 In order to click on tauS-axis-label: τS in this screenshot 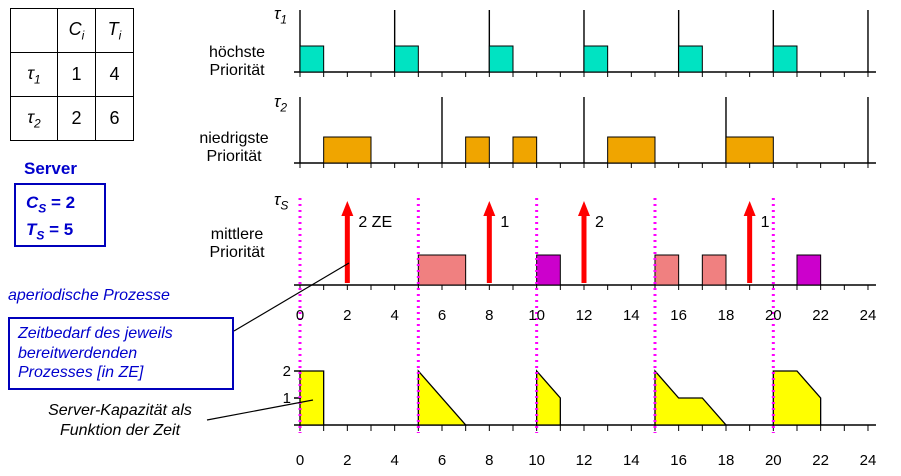, I will do `click(281, 201)`.